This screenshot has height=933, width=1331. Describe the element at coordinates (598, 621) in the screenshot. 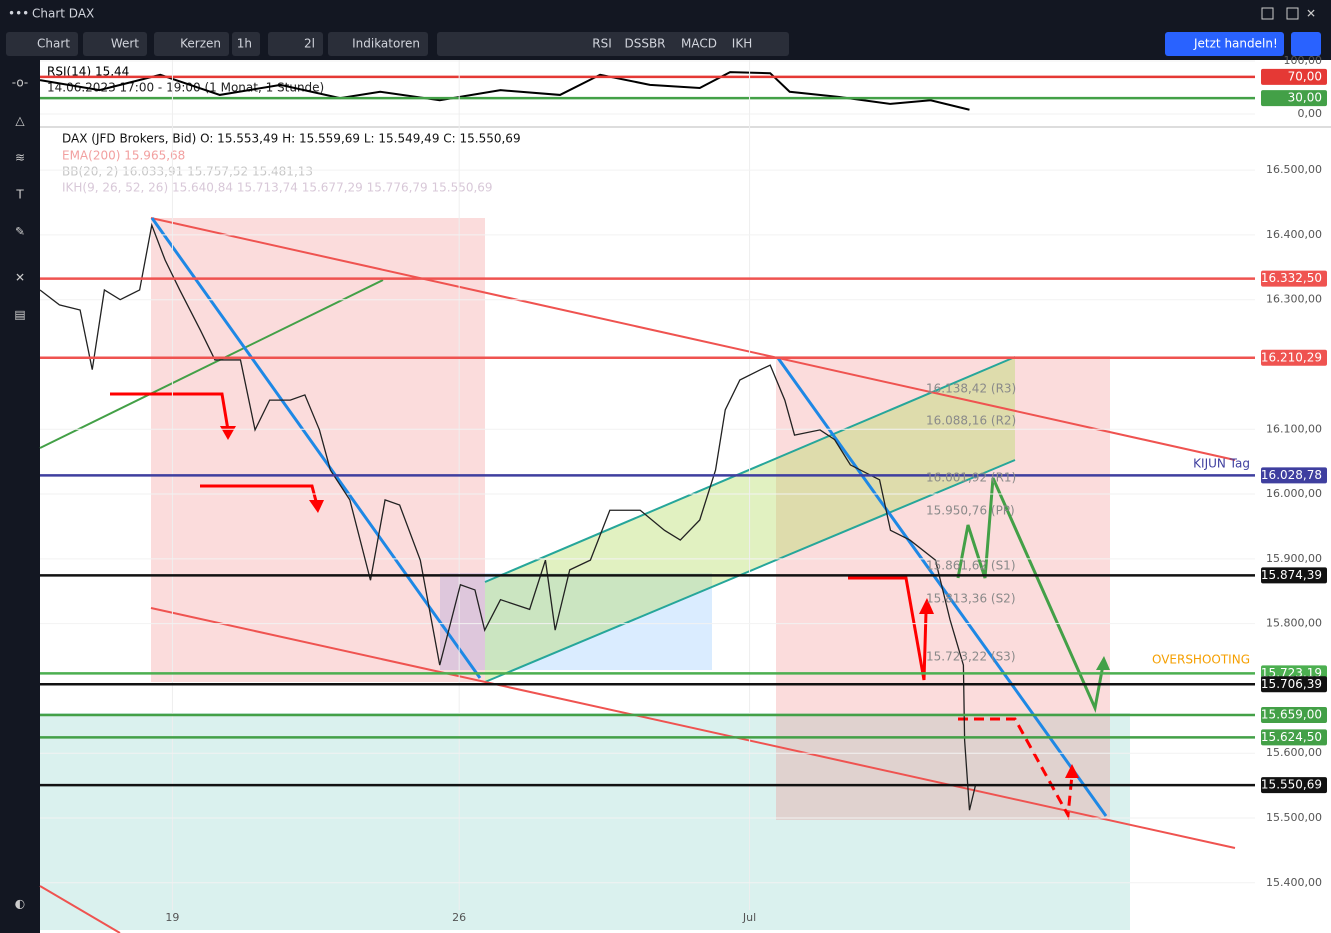

I see `zone` at that location.